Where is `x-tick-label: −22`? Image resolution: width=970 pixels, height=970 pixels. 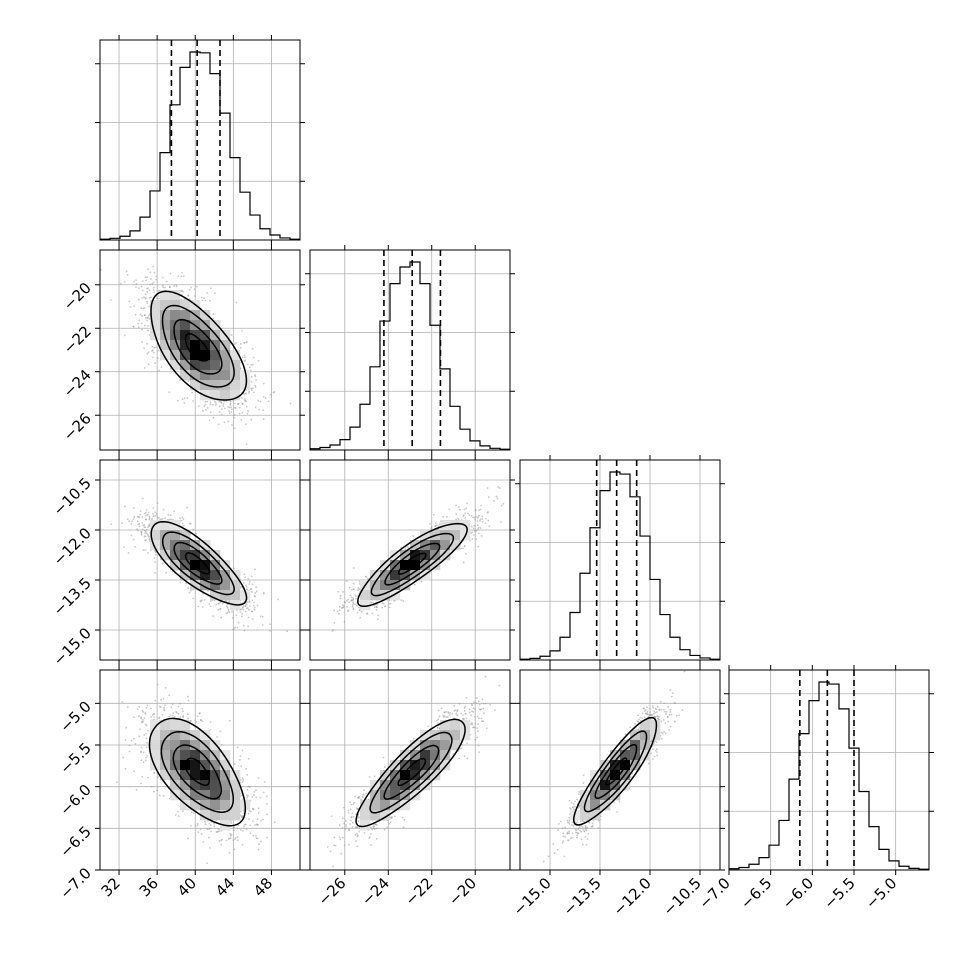 x-tick-label: −22 is located at coordinates (418, 891).